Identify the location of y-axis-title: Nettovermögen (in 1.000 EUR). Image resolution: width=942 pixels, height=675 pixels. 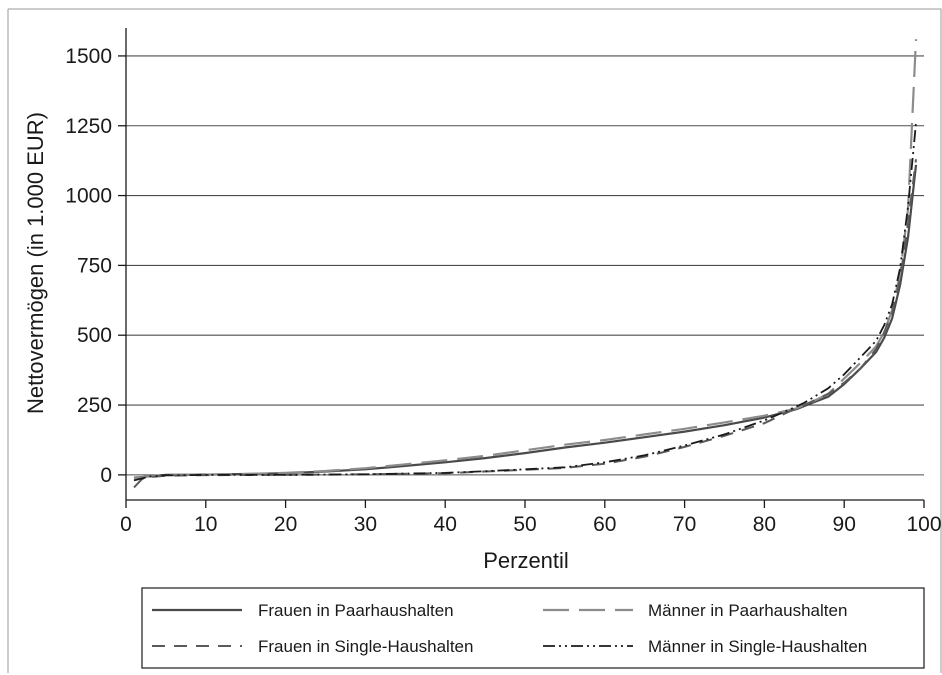
(35, 263).